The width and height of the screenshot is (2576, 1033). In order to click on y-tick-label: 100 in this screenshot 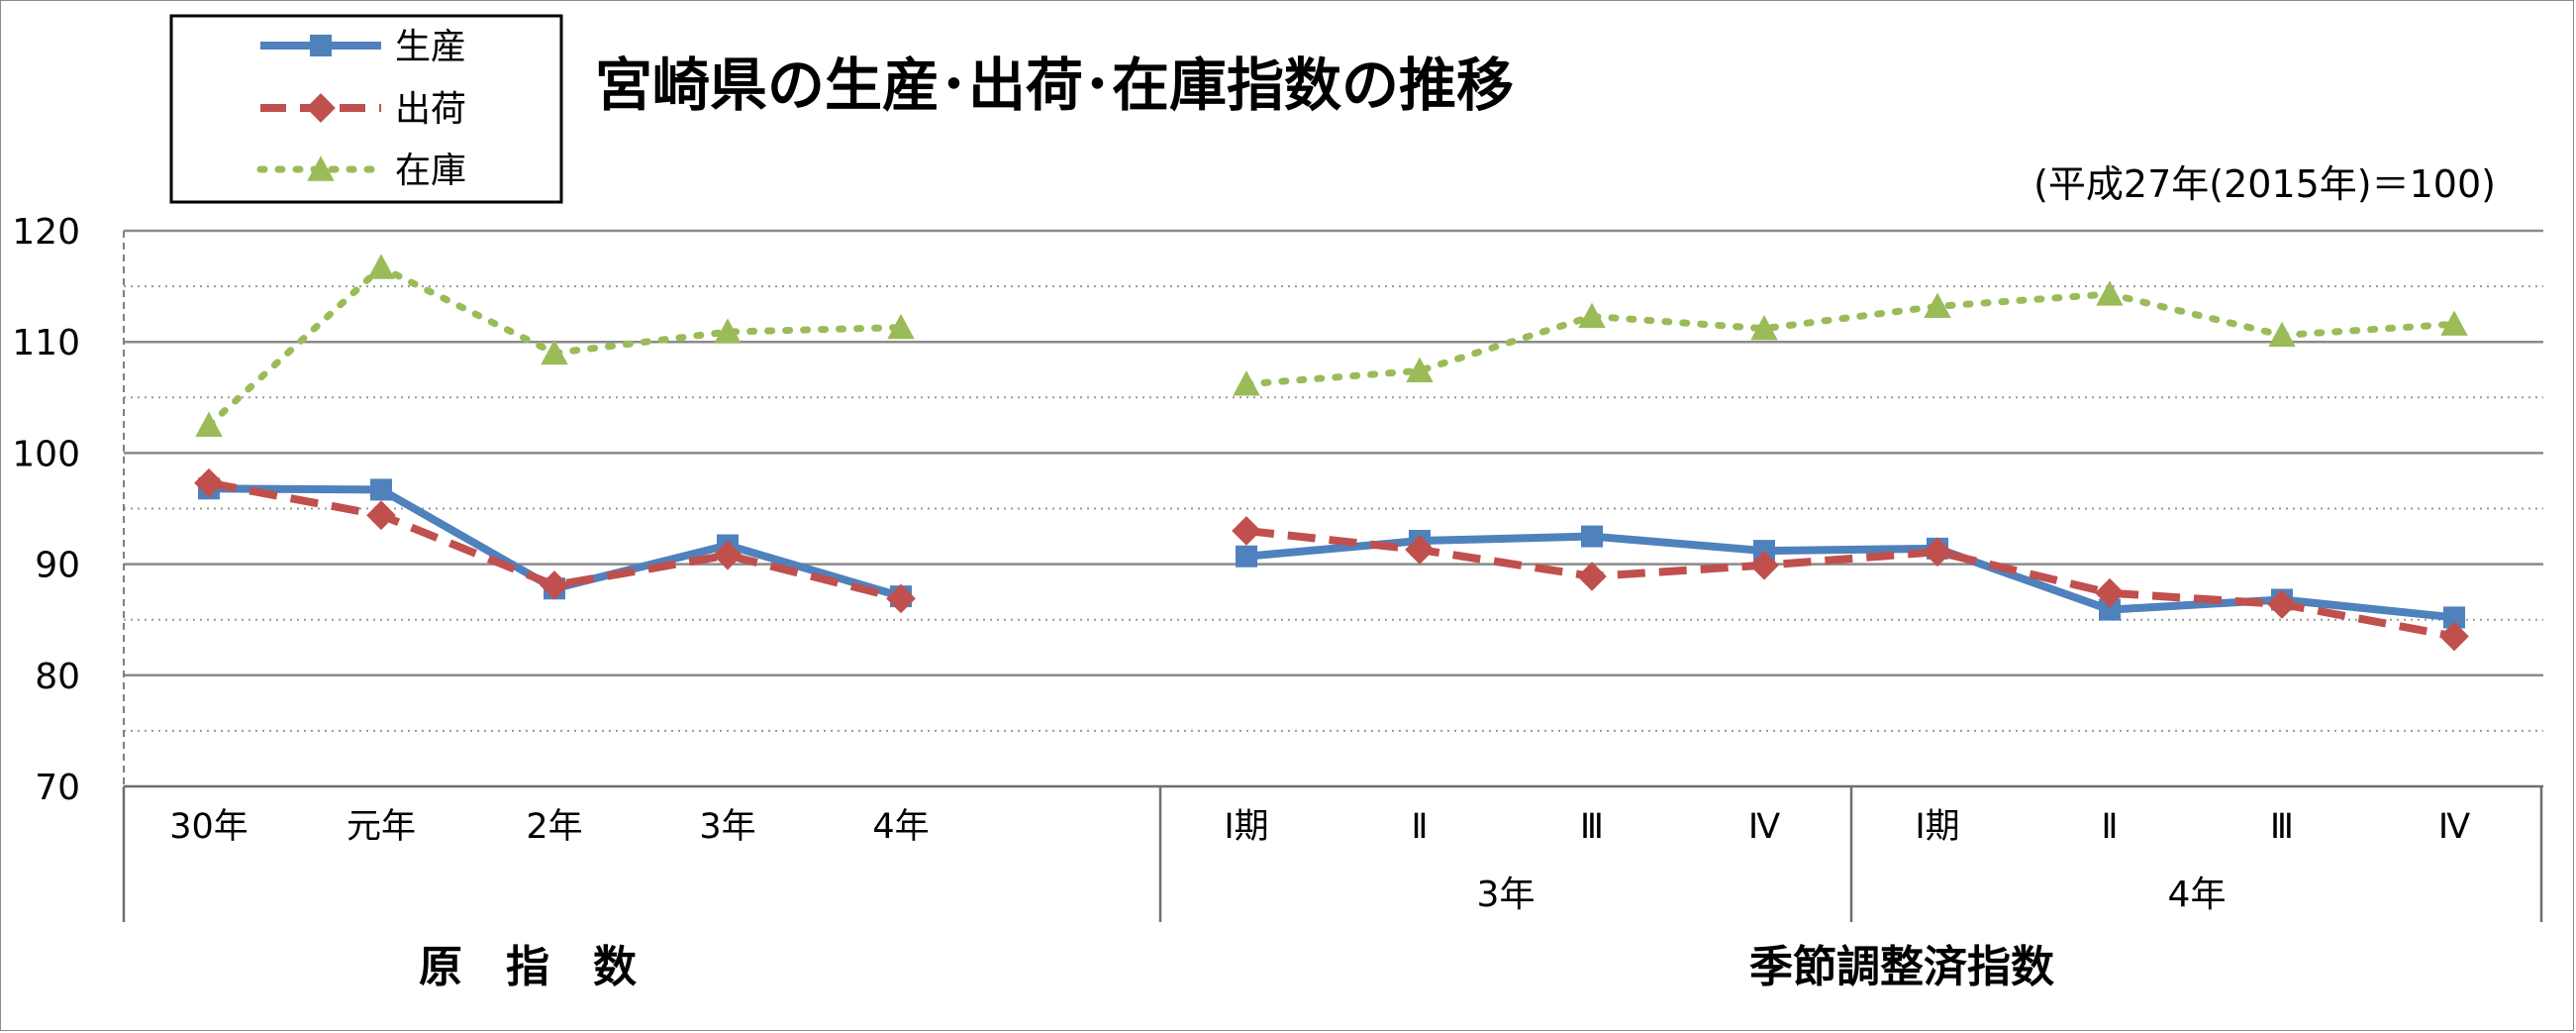, I will do `click(46, 454)`.